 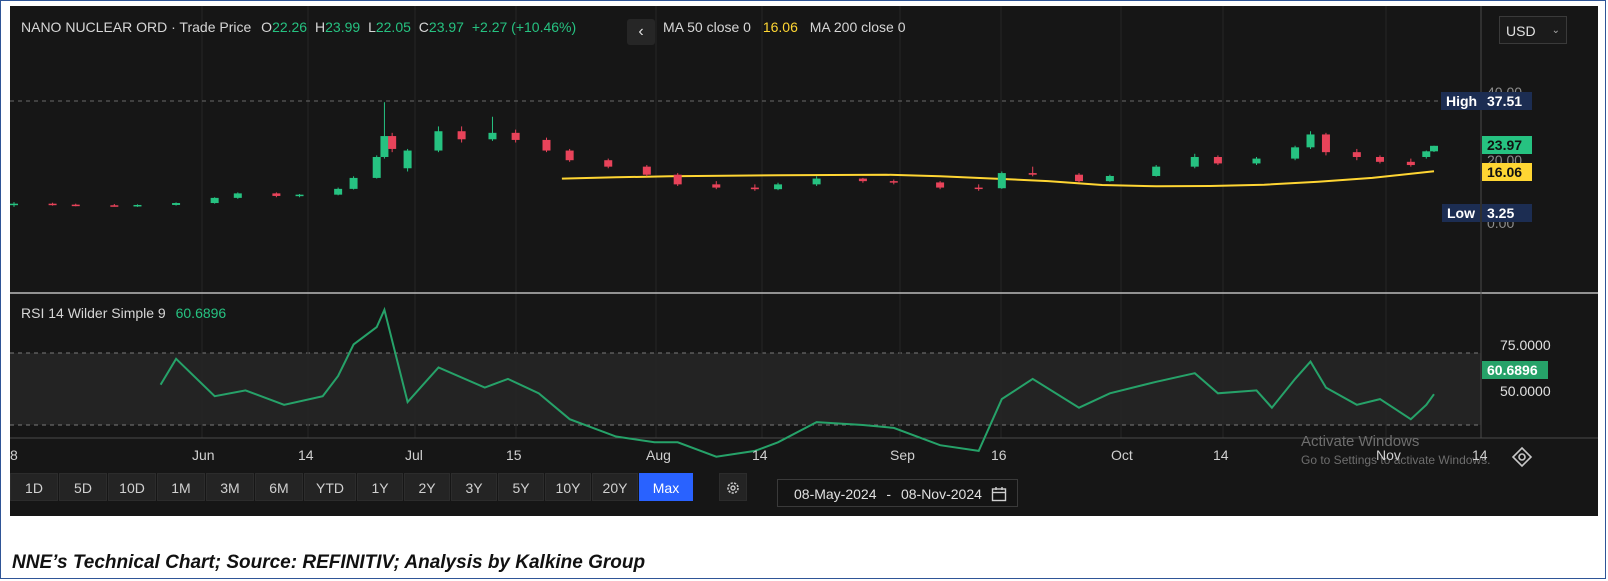 I want to click on rsi-value-badge: 60.6896, so click(x=1515, y=370).